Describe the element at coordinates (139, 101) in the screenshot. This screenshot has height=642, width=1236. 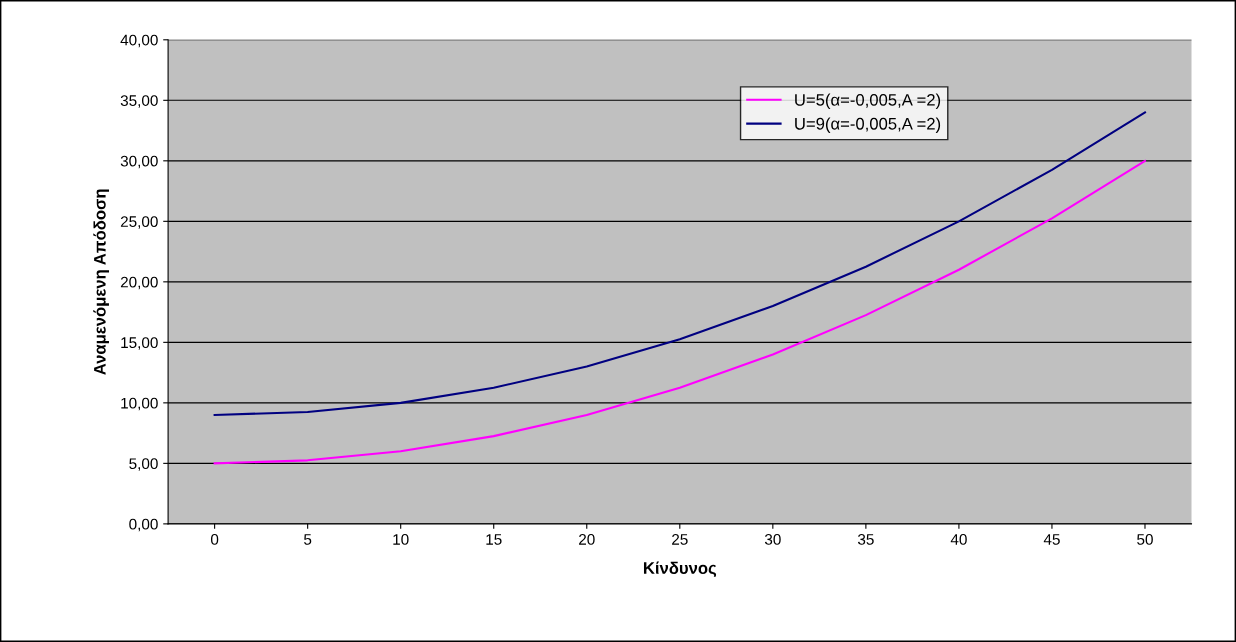
I see `y-tick-label: 35,00` at that location.